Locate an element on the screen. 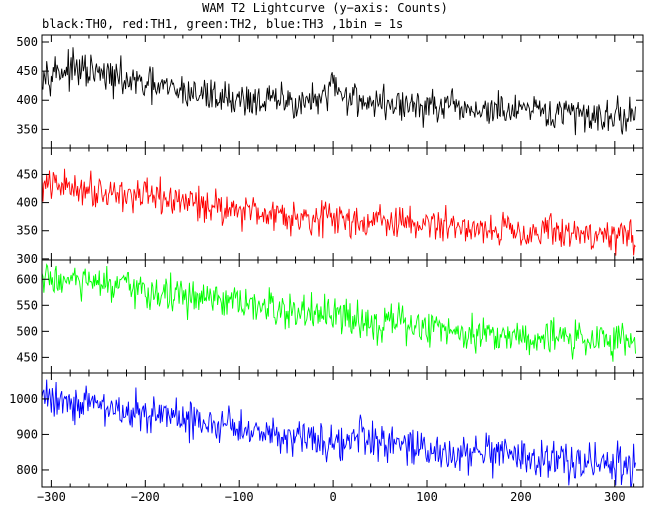  x-tick-label: 300 is located at coordinates (615, 497).